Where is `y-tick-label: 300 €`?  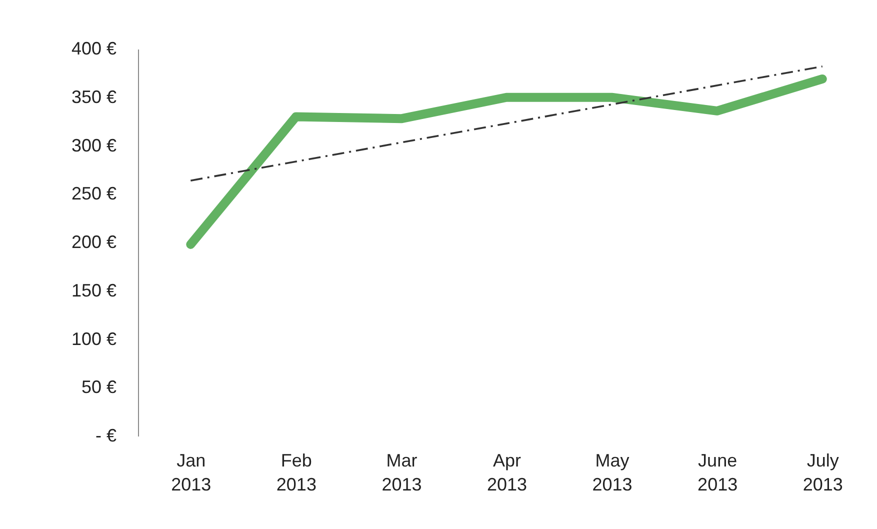 y-tick-label: 300 € is located at coordinates (93, 145).